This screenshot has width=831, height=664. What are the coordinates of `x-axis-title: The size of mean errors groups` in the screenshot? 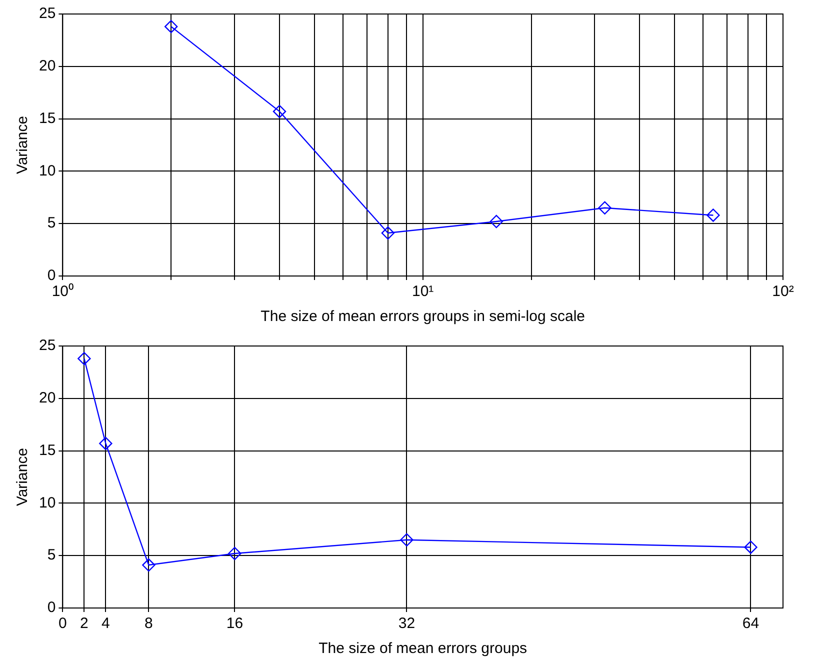 It's located at (423, 649).